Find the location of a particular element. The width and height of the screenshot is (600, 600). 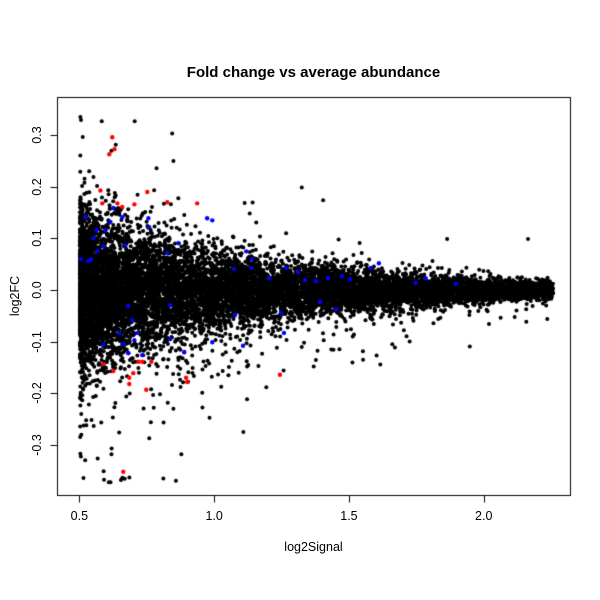

y-tick-label: 0.3 is located at coordinates (37, 135).